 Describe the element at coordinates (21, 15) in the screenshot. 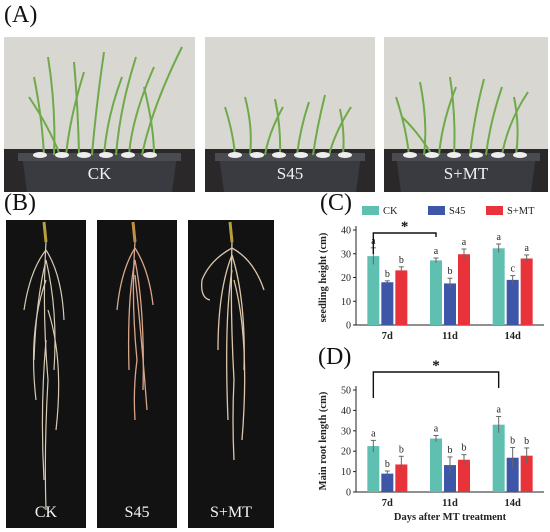

I see `panel-label-a: (A)` at that location.